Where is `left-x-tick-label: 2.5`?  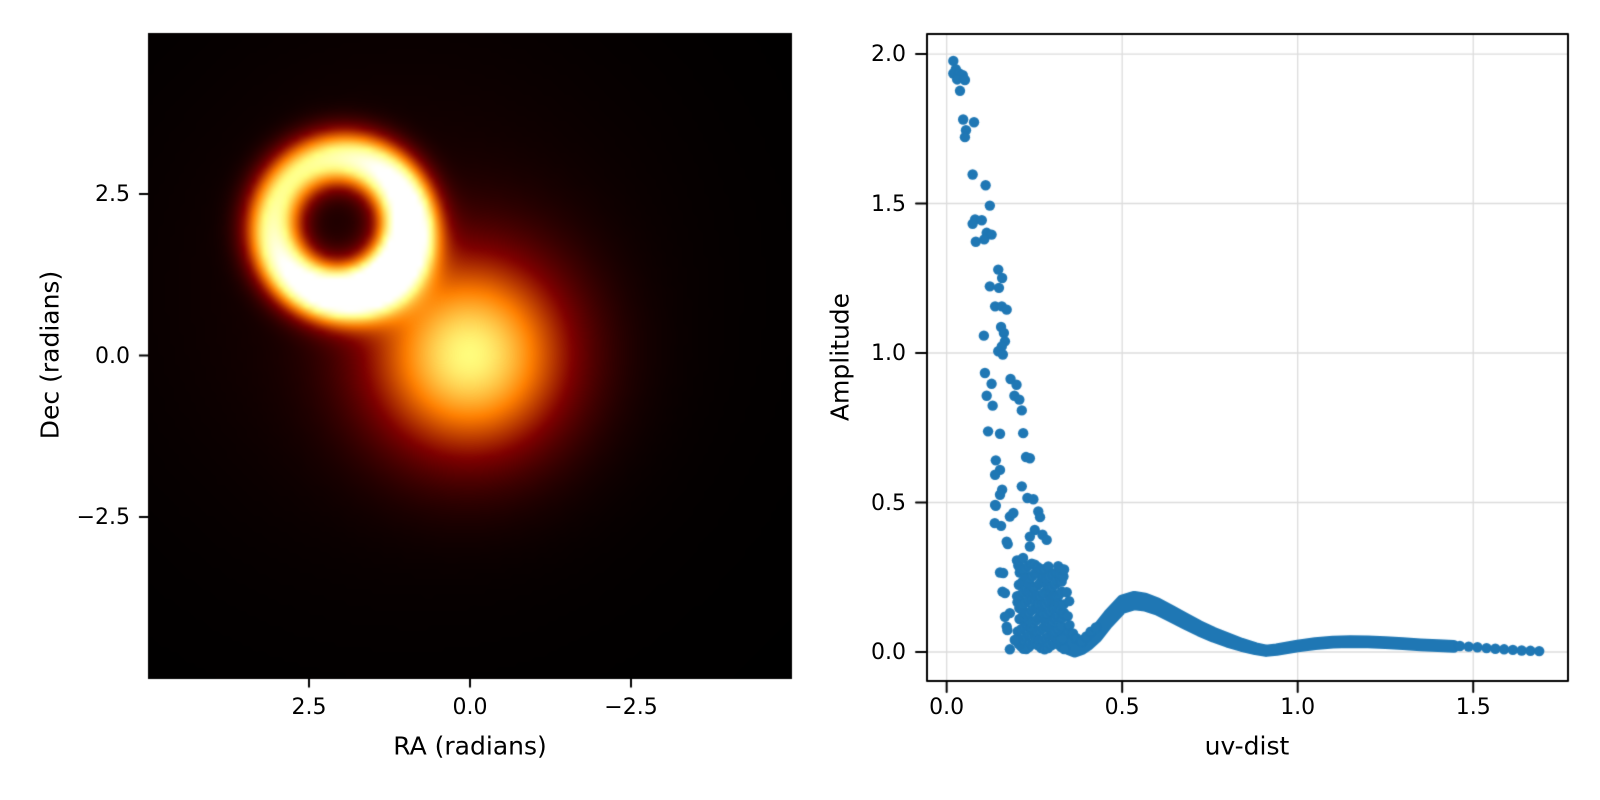
left-x-tick-label: 2.5 is located at coordinates (309, 707).